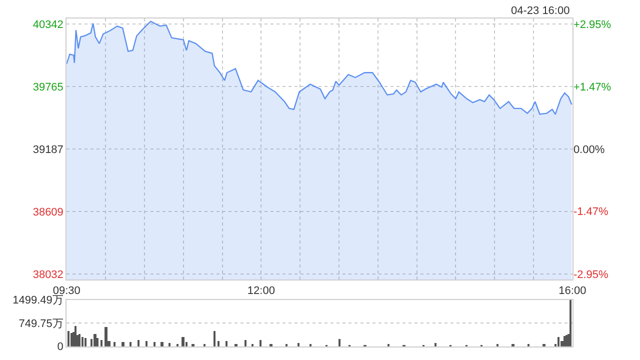 The height and width of the screenshot is (360, 640). Describe the element at coordinates (589, 150) in the screenshot. I see `y2-tick-label: 0.00%` at that location.